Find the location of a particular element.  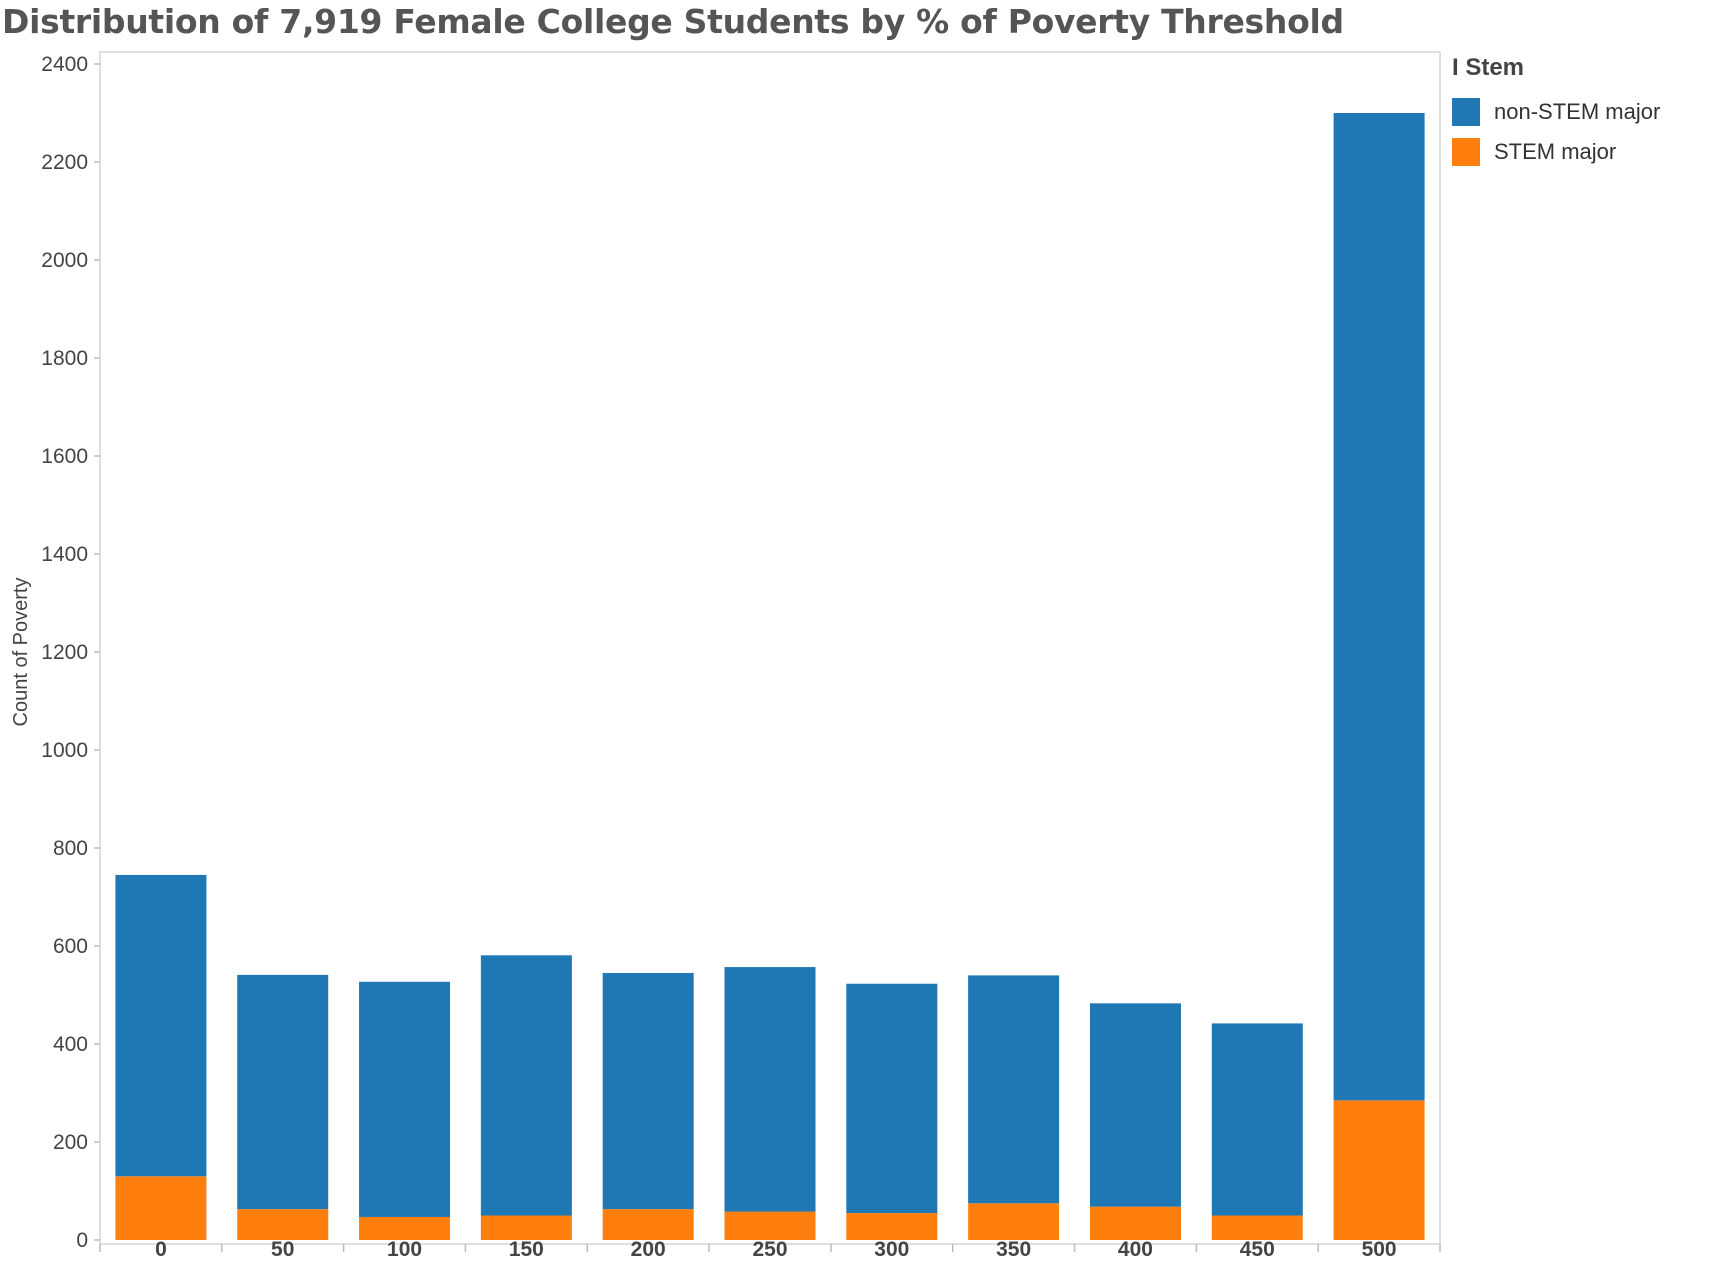

x-tick-label: 100 is located at coordinates (404, 1249).